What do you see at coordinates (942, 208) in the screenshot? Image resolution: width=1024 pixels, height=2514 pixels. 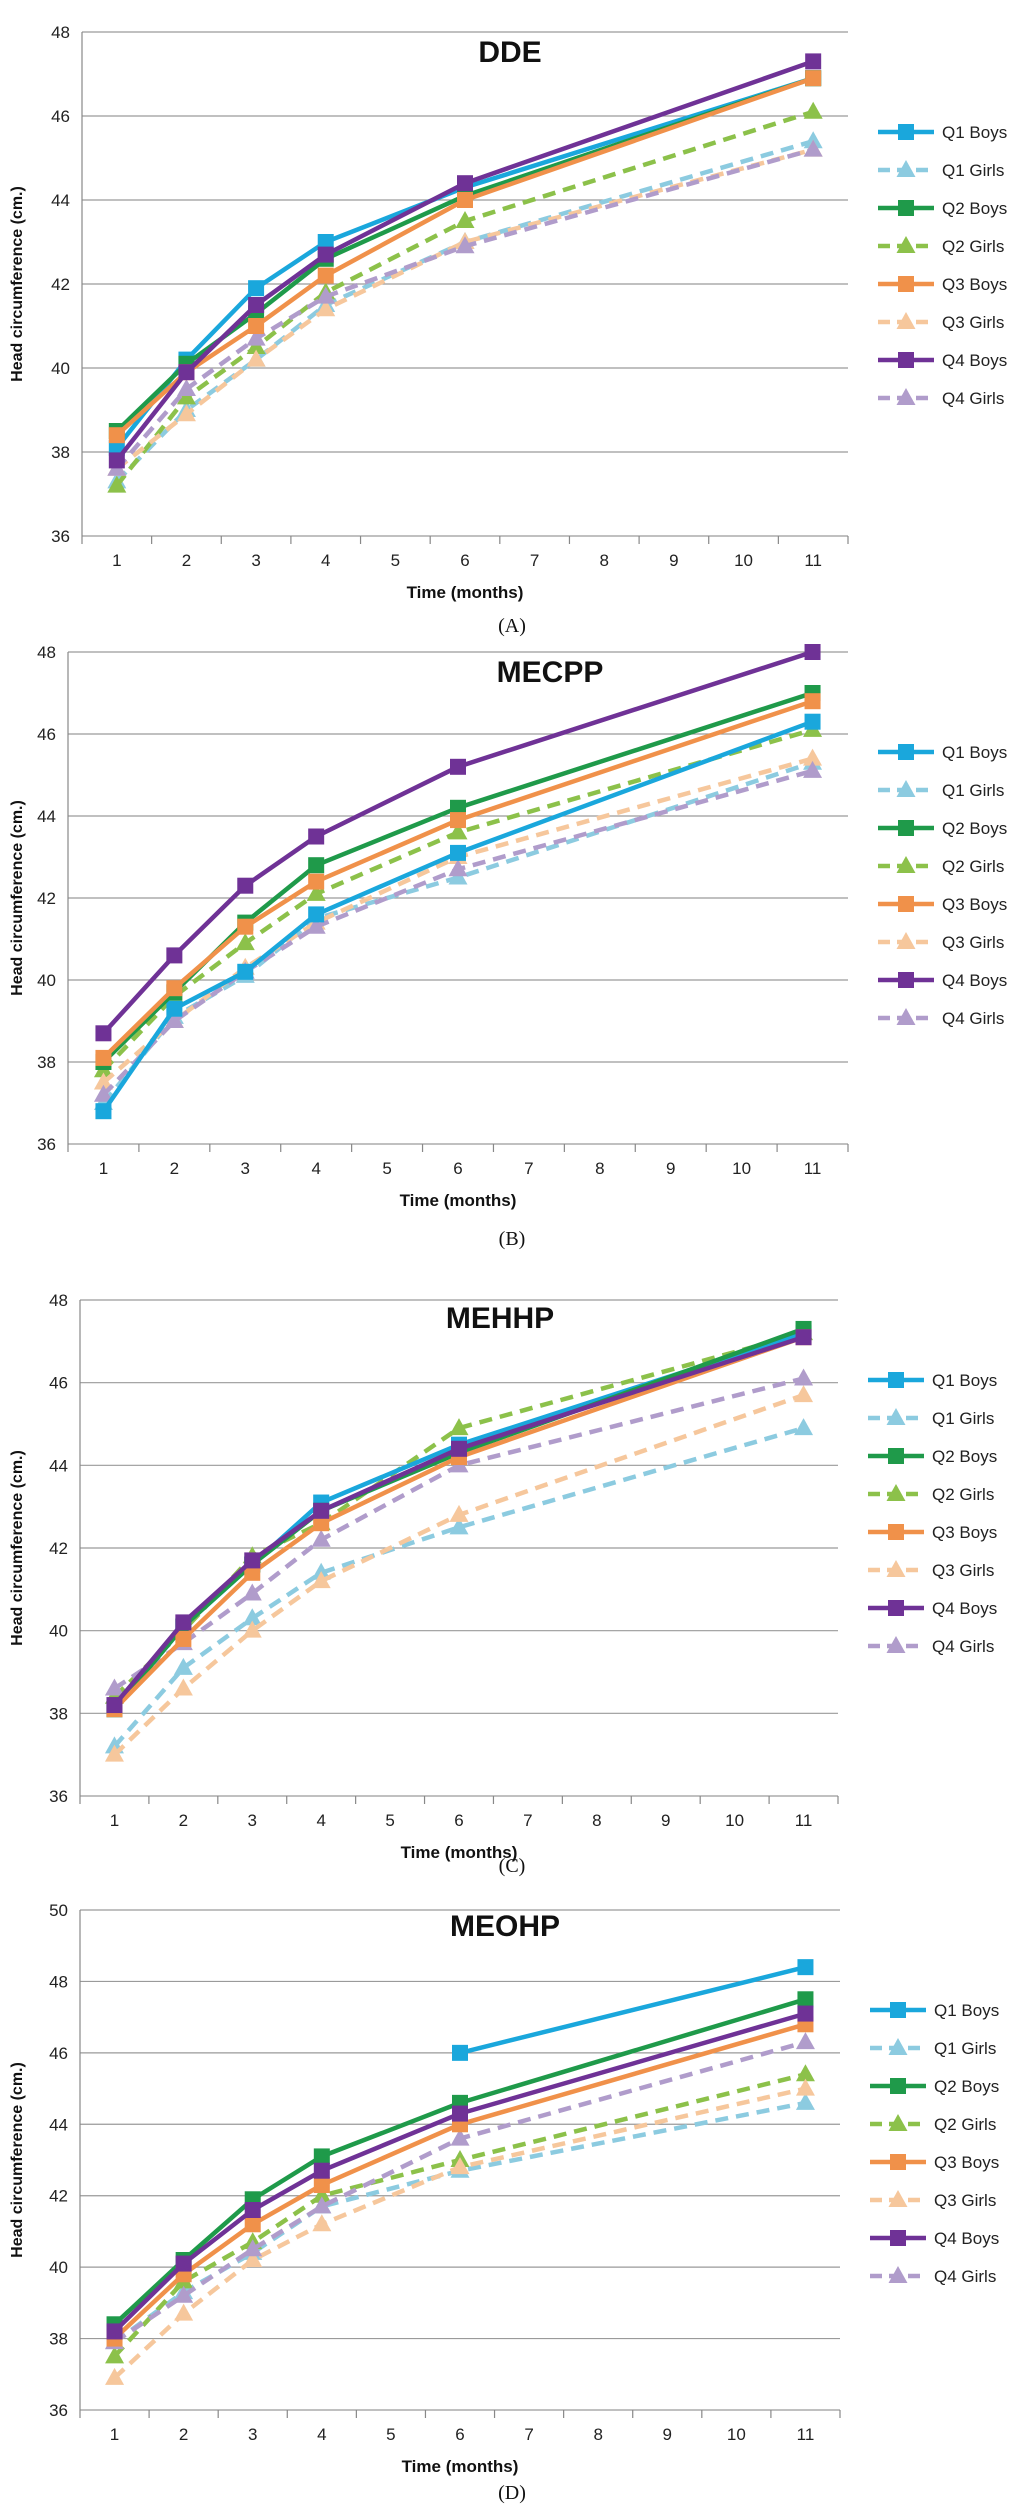 I see `legend-item: Q2 Boys` at bounding box center [942, 208].